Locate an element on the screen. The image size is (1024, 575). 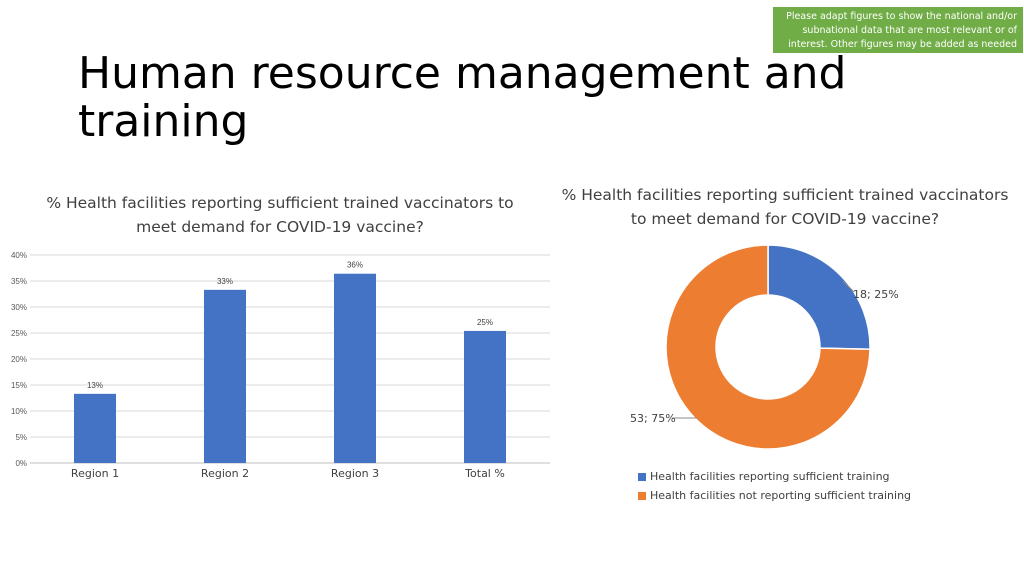
y-tick-label: 40% is located at coordinates (19, 255).